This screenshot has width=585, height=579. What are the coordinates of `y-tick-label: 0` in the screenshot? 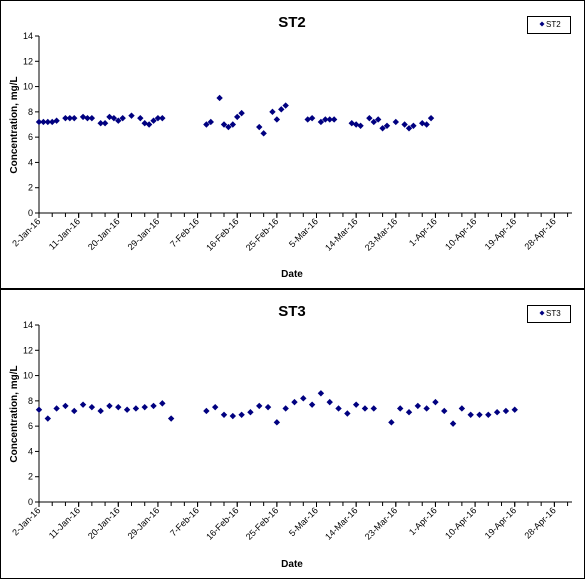 It's located at (30, 213).